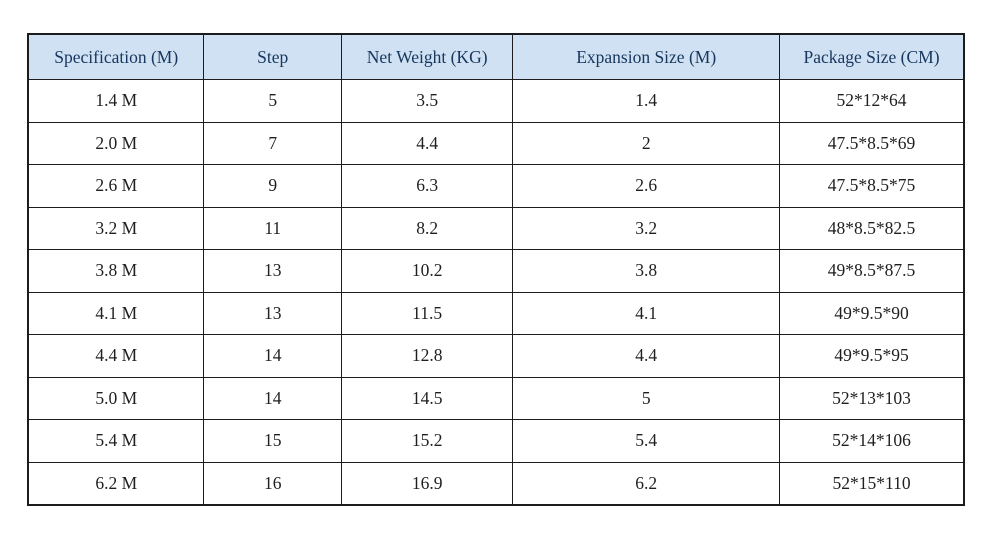 Image resolution: width=1000 pixels, height=541 pixels. What do you see at coordinates (116, 56) in the screenshot?
I see `column-header: Specification (M)` at bounding box center [116, 56].